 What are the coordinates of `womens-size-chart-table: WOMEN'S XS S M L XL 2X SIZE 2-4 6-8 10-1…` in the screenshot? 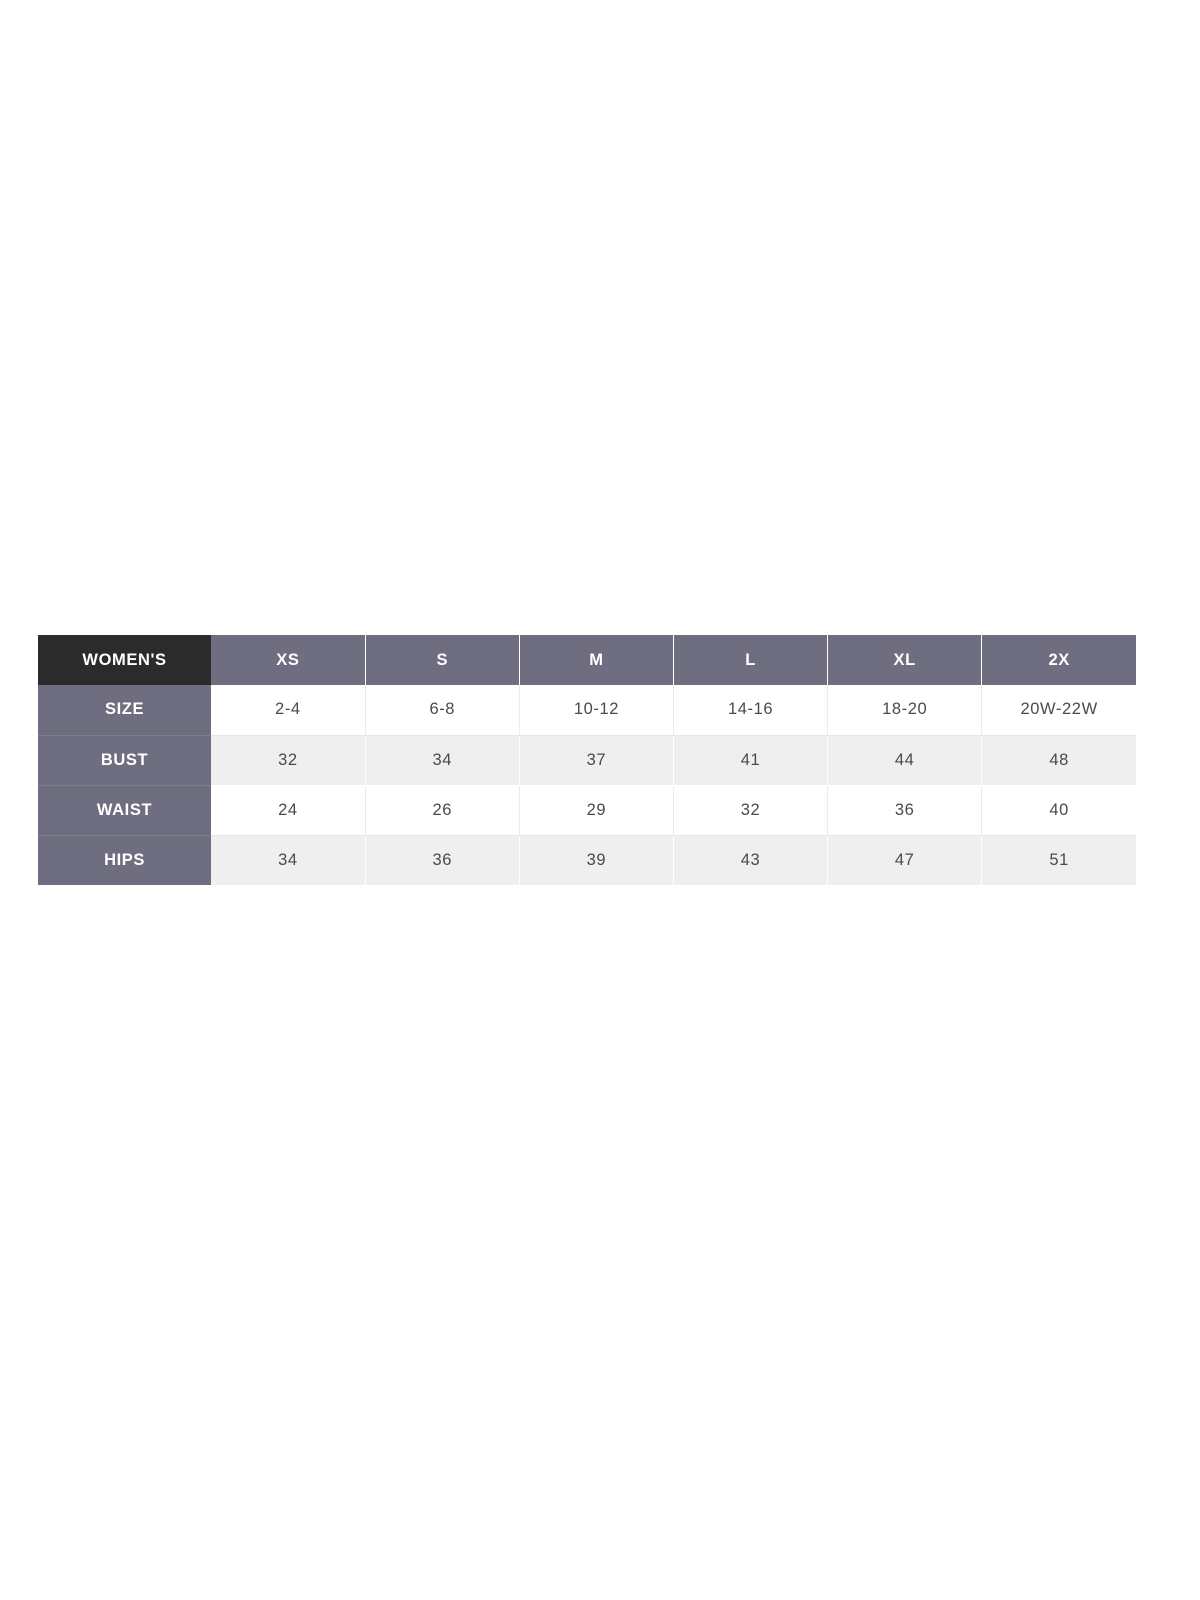 It's located at (587, 760).